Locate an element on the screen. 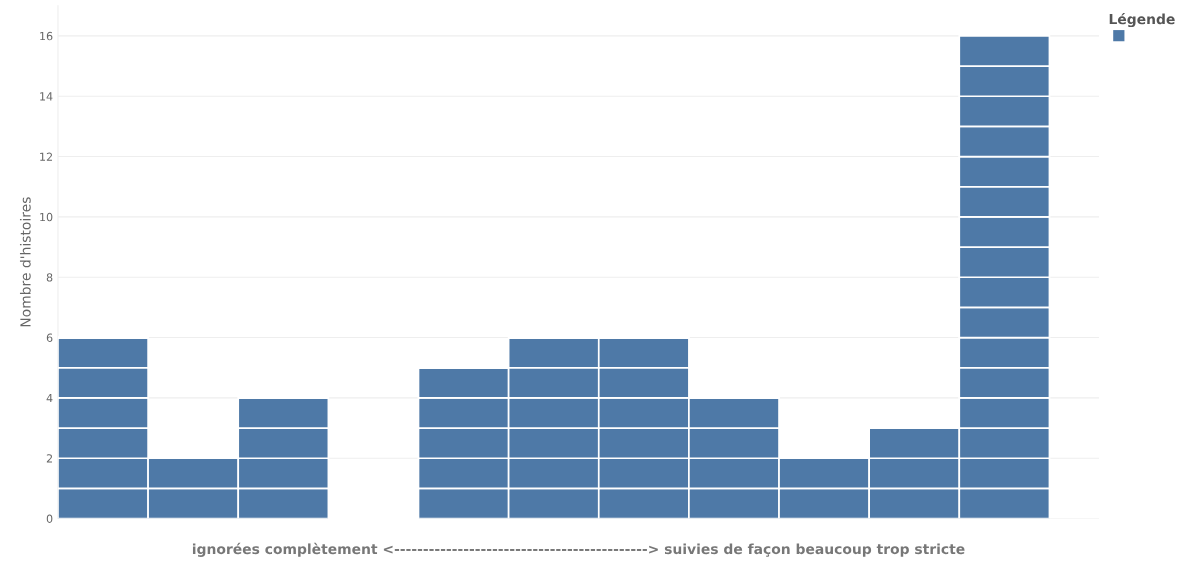 The height and width of the screenshot is (573, 1183). y-tick-label: 12 is located at coordinates (46, 156).